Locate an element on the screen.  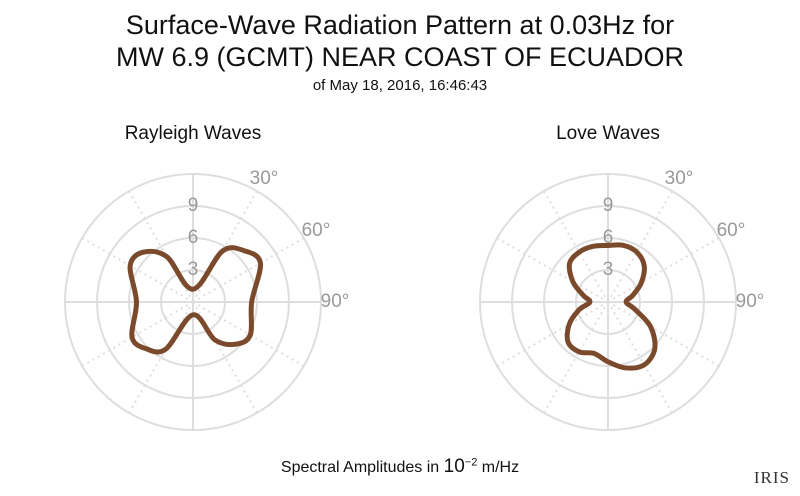
caption-prefix: Spectral Amplitudes in is located at coordinates (362, 467).